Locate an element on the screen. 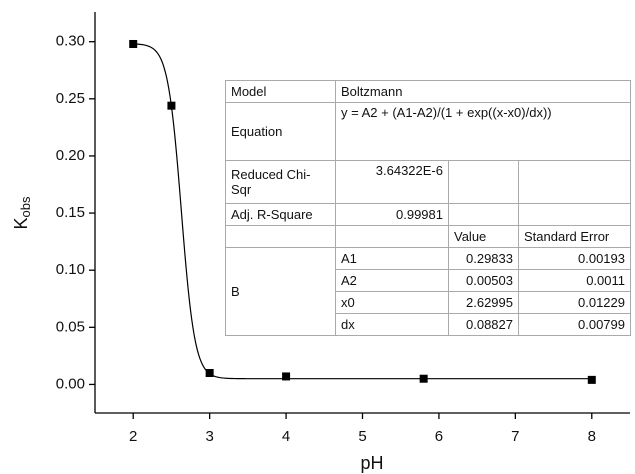 Image resolution: width=635 pixels, height=474 pixels. y-label-main: K is located at coordinates (21, 223).